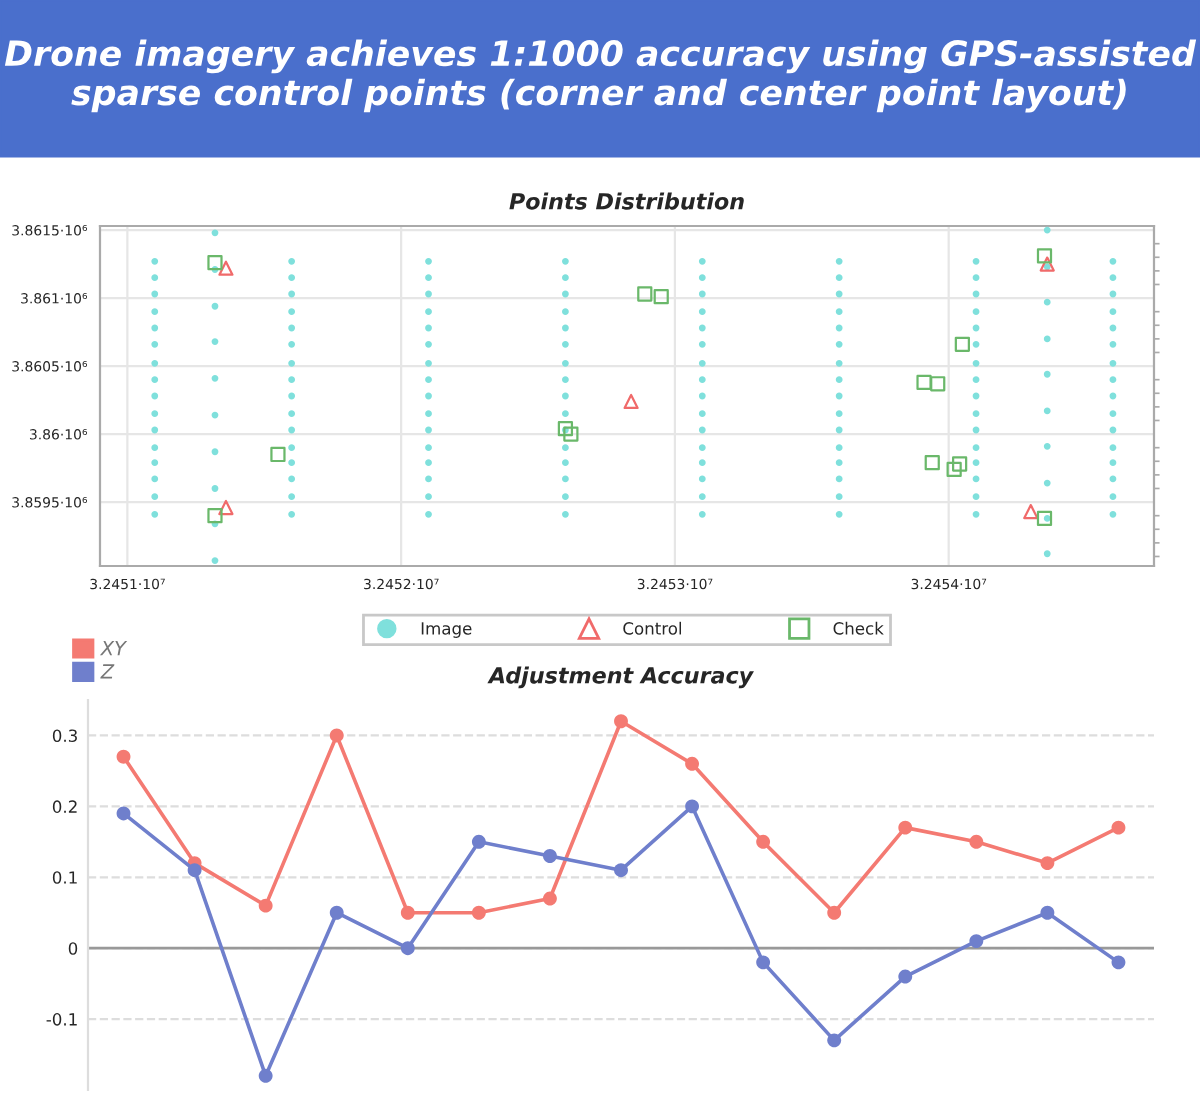 The image size is (1200, 1100). I want to click on chart-title: Adjustment Accuracy, so click(620, 677).